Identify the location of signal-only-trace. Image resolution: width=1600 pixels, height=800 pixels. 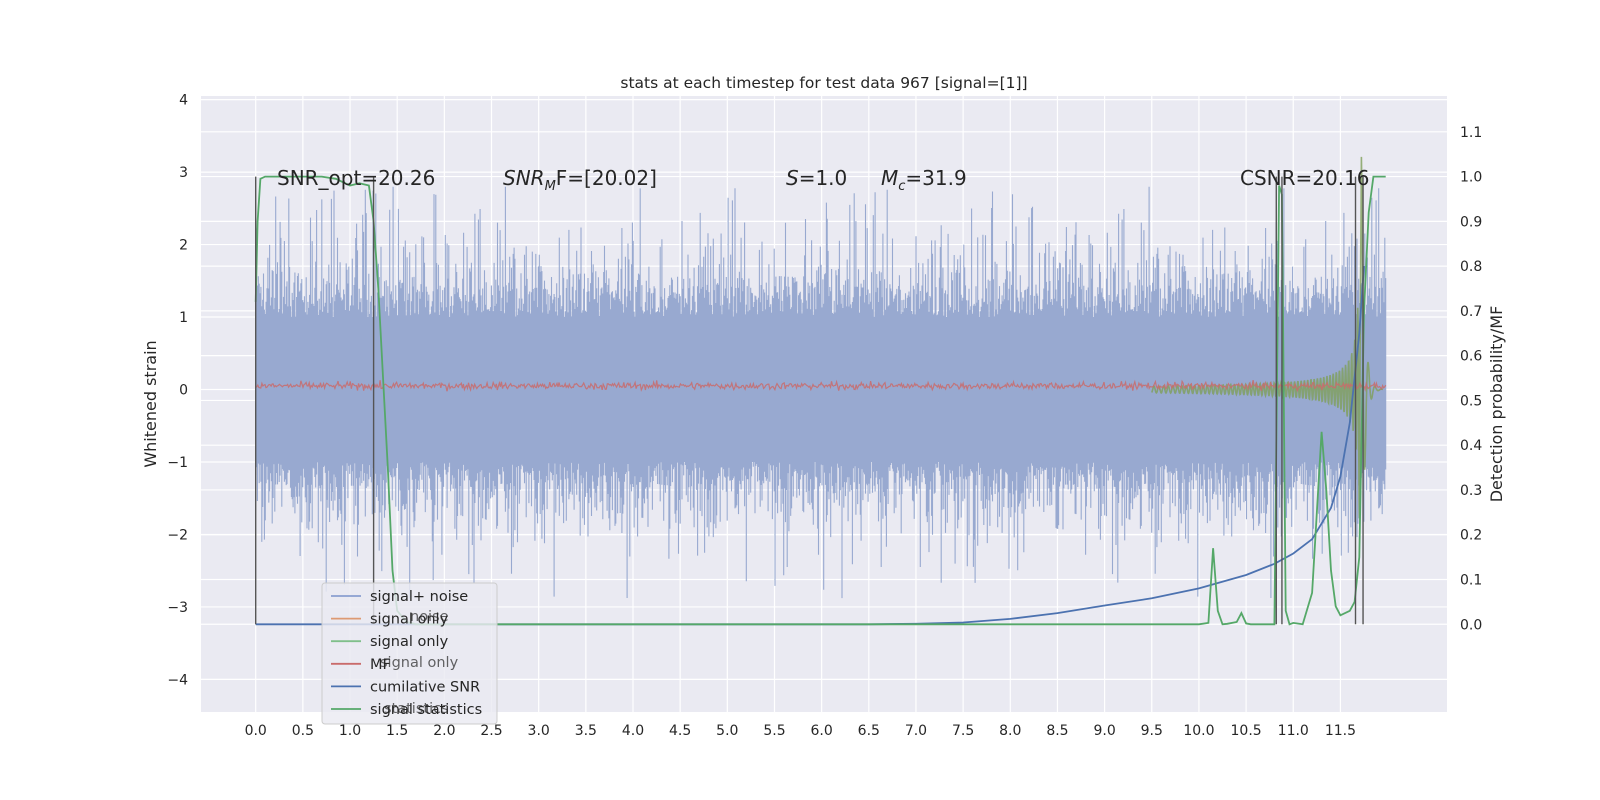
(1267, 337).